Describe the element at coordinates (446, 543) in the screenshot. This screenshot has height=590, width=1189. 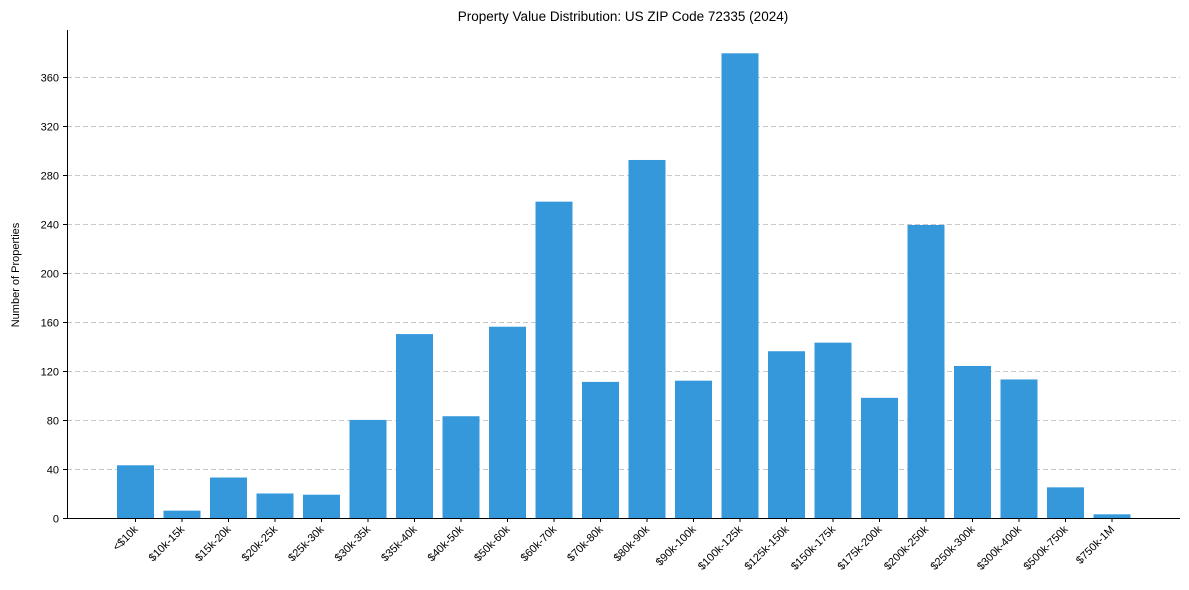
I see `x-tick-label: $40k-50k` at that location.